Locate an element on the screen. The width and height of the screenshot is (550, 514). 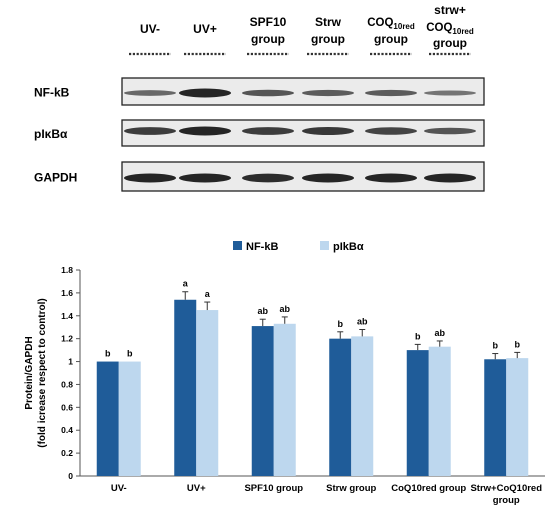
y-tick-label: 0.6 is located at coordinates (67, 407).